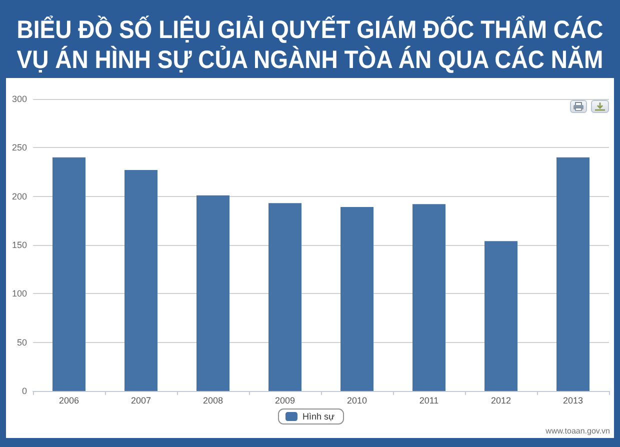 Image resolution: width=620 pixels, height=447 pixels. Describe the element at coordinates (69, 401) in the screenshot. I see `x-tick-label: 2006` at that location.